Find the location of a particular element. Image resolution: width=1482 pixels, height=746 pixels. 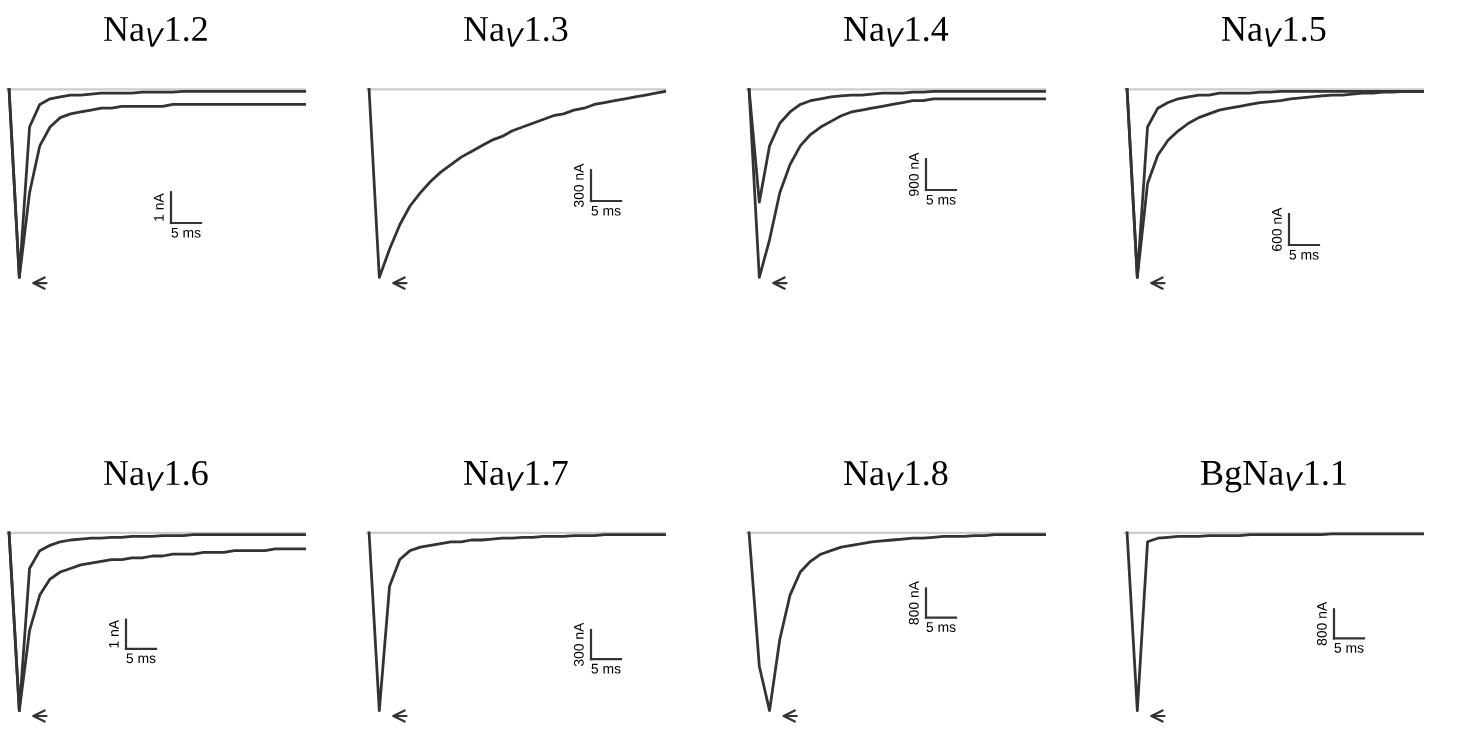

chart-title: Na$_{V}$1.6 is located at coordinates (155, 475).